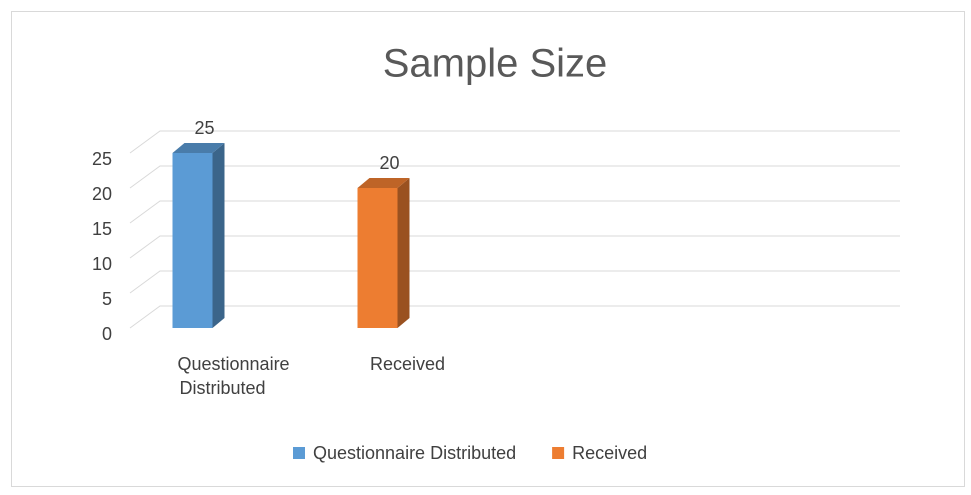 The height and width of the screenshot is (495, 971). Describe the element at coordinates (609, 453) in the screenshot. I see `legend-label: Received` at that location.